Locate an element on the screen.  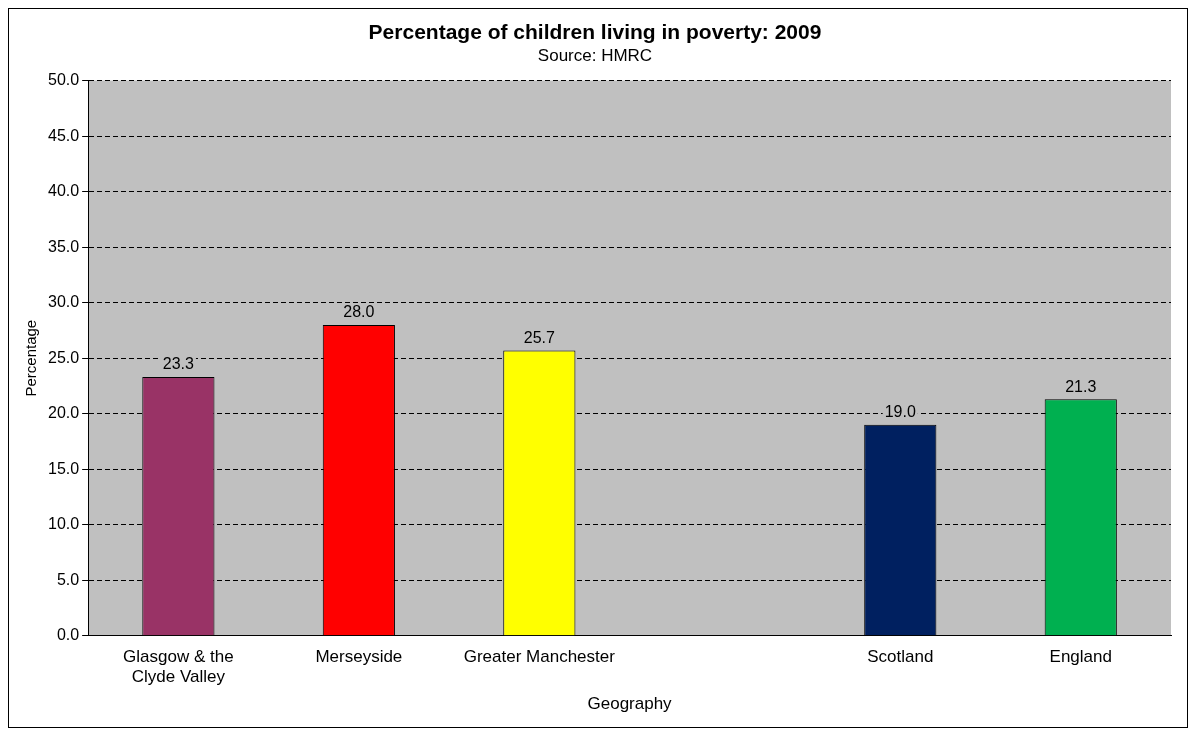
data-label: 28.0 is located at coordinates (359, 312).